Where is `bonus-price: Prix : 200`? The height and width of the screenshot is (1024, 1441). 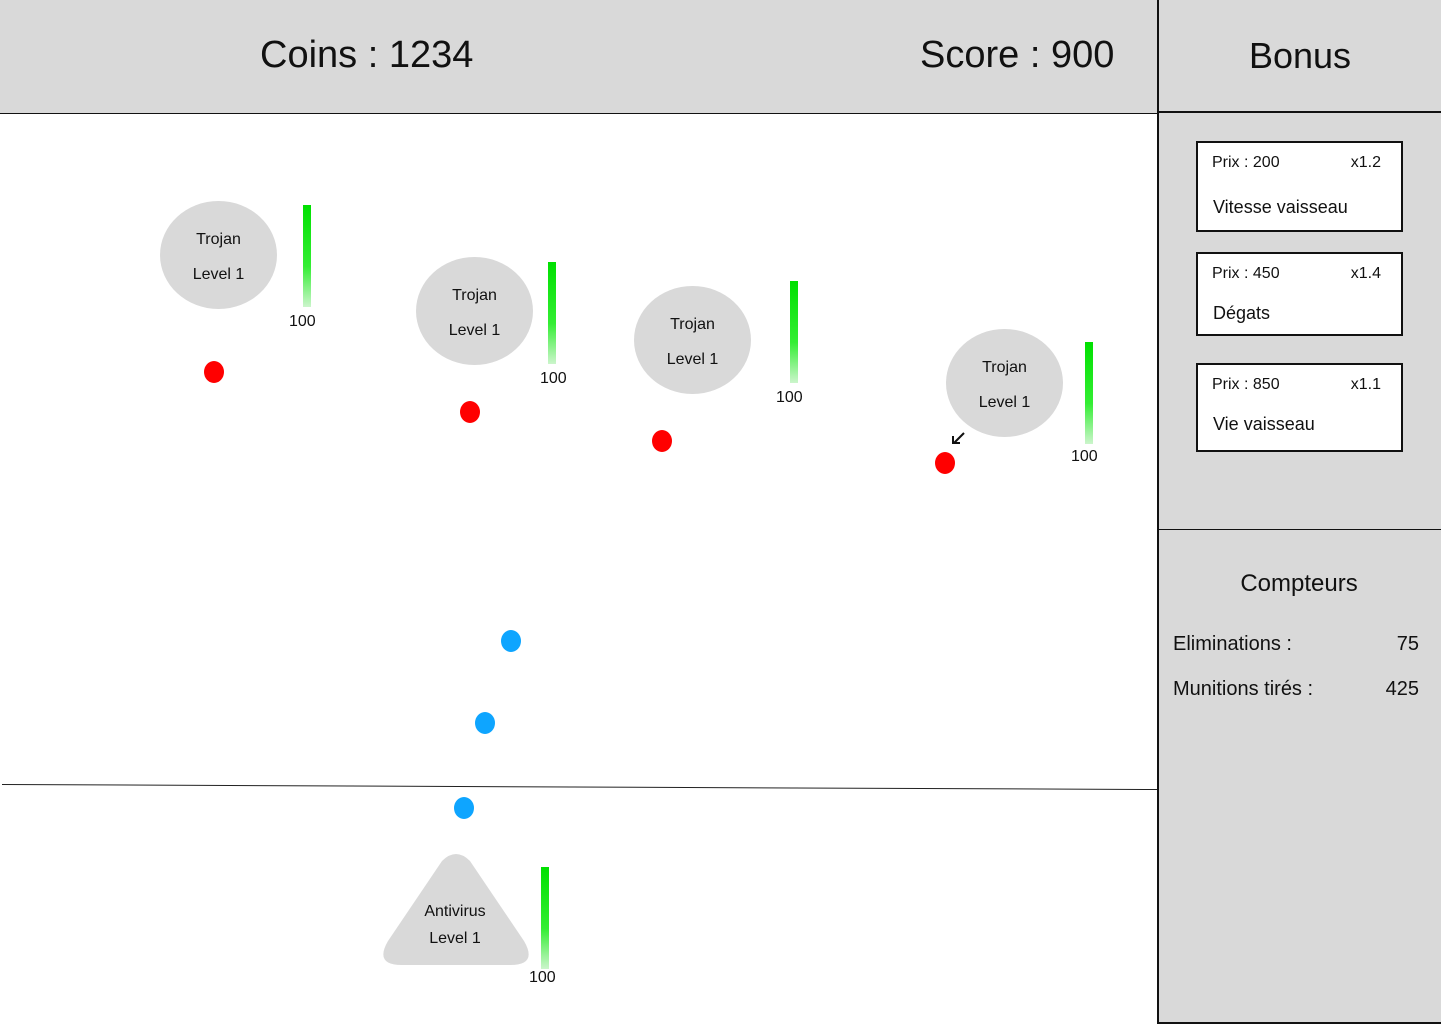 bonus-price: Prix : 200 is located at coordinates (1246, 162).